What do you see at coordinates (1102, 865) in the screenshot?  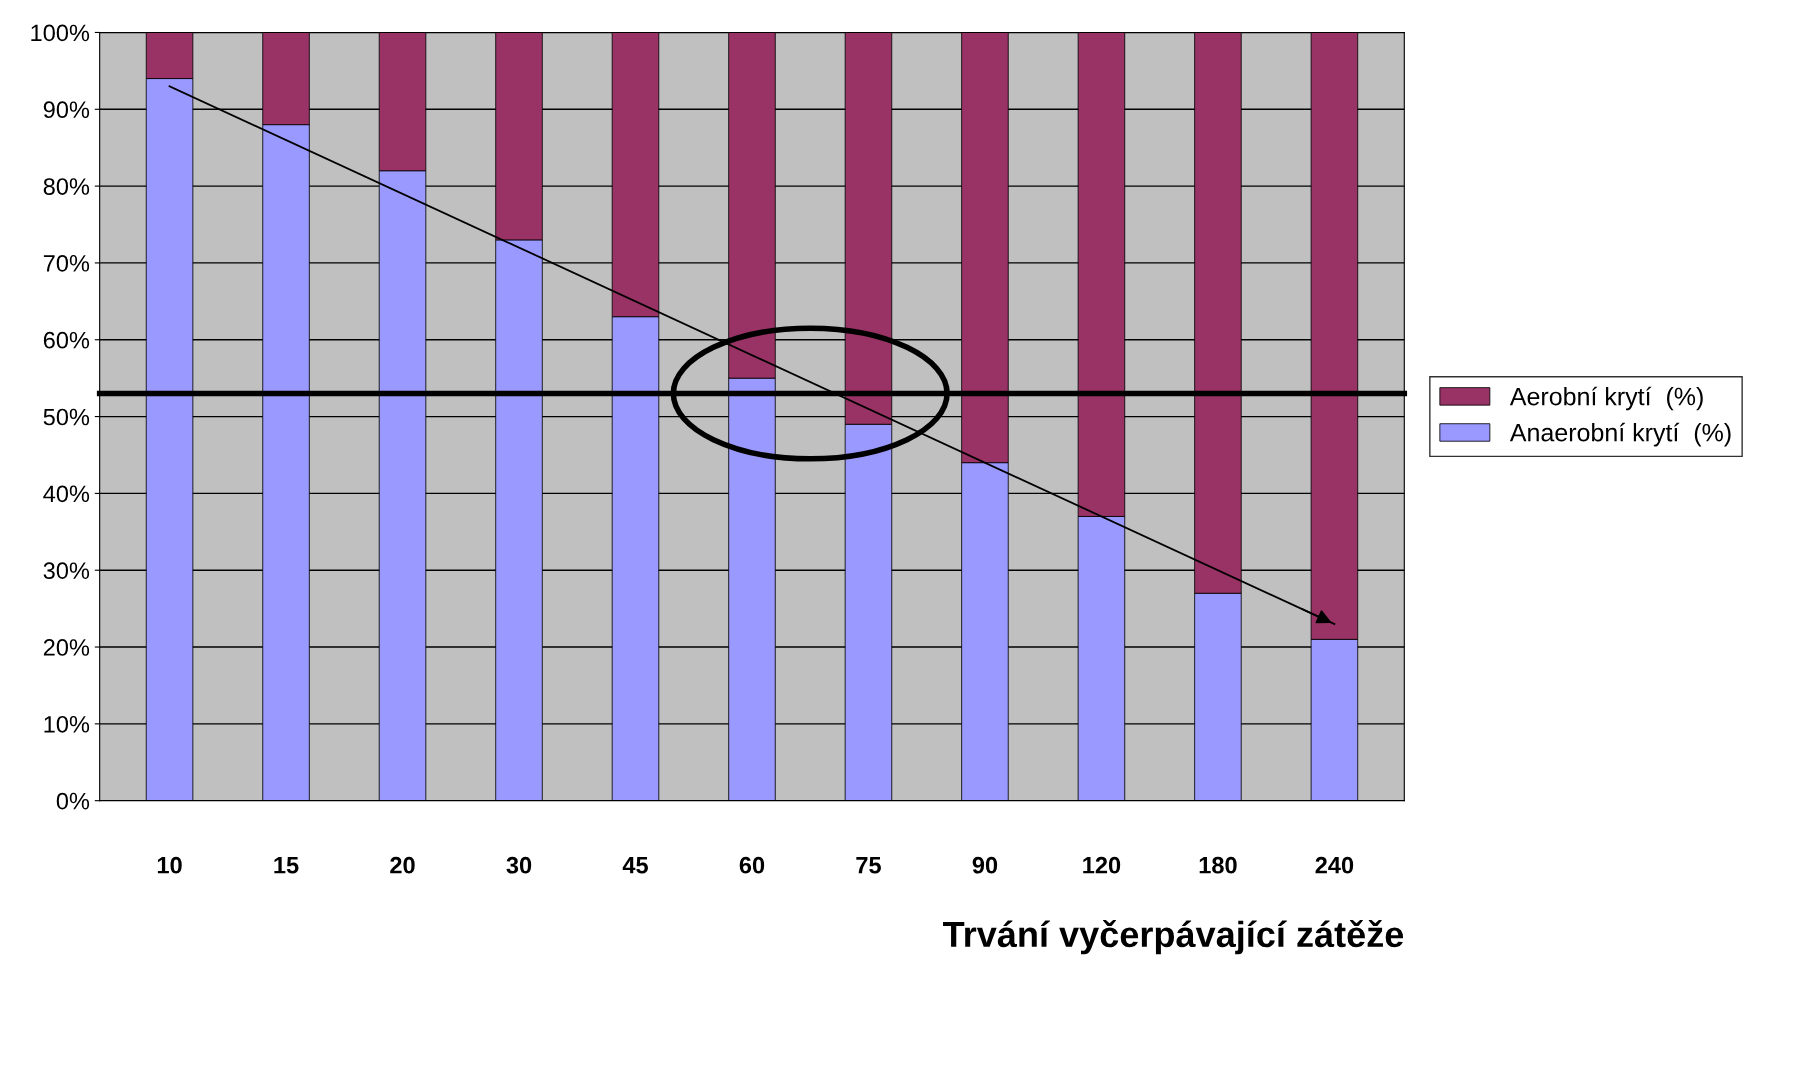 I see `x-tick-label: 120` at bounding box center [1102, 865].